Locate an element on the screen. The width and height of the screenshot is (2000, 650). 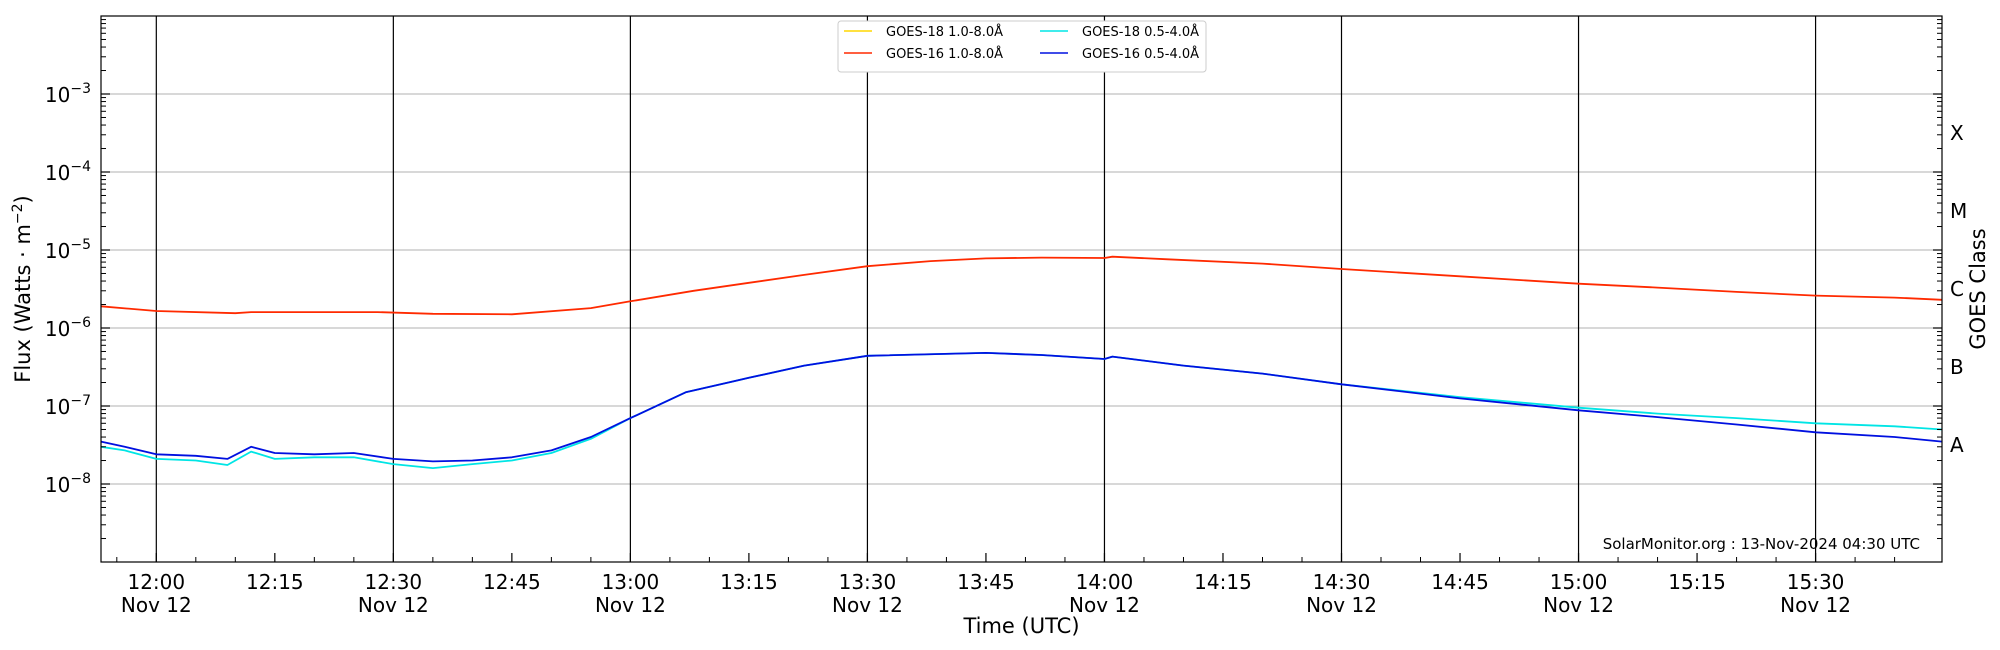
y-tick-label: 10⁻⁶ is located at coordinates (68, 328).